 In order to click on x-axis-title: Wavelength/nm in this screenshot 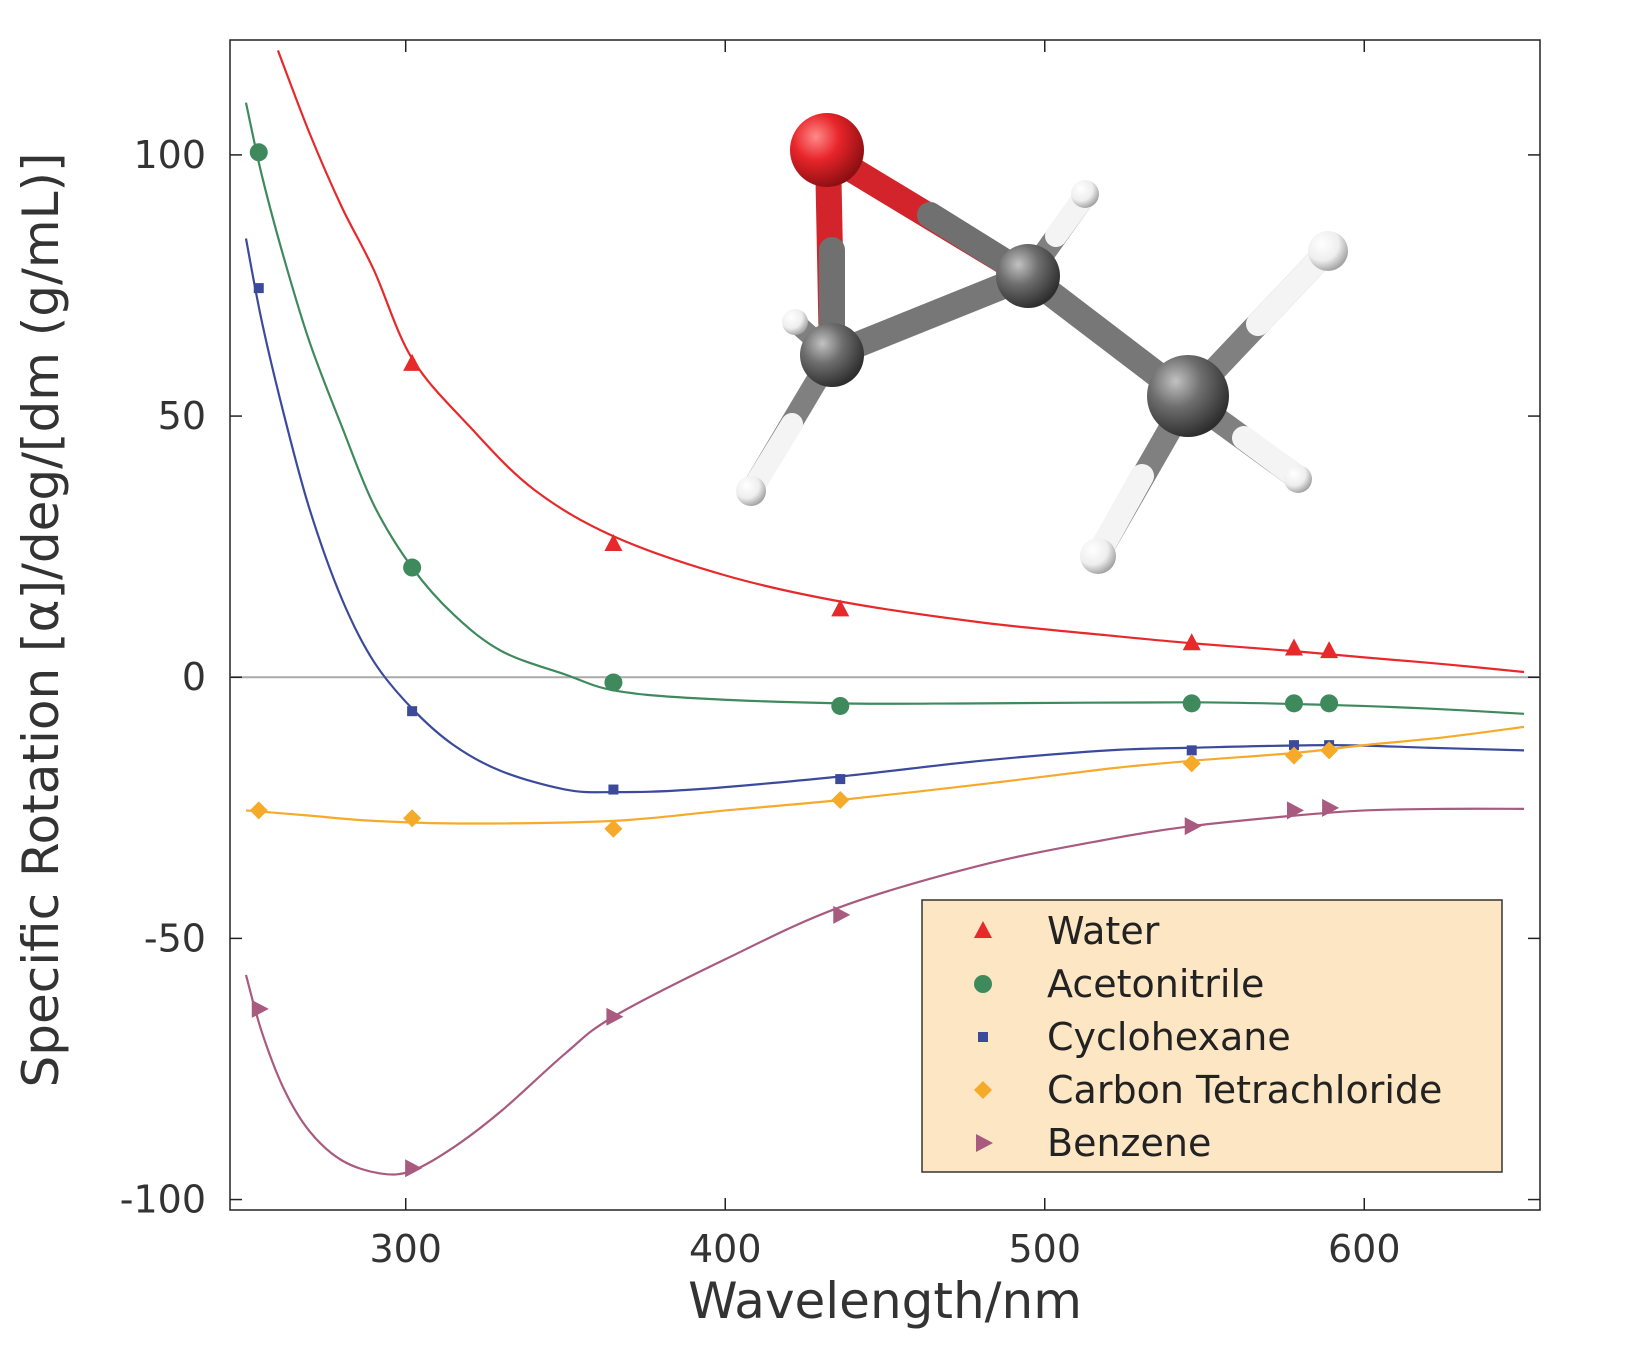, I will do `click(885, 1301)`.